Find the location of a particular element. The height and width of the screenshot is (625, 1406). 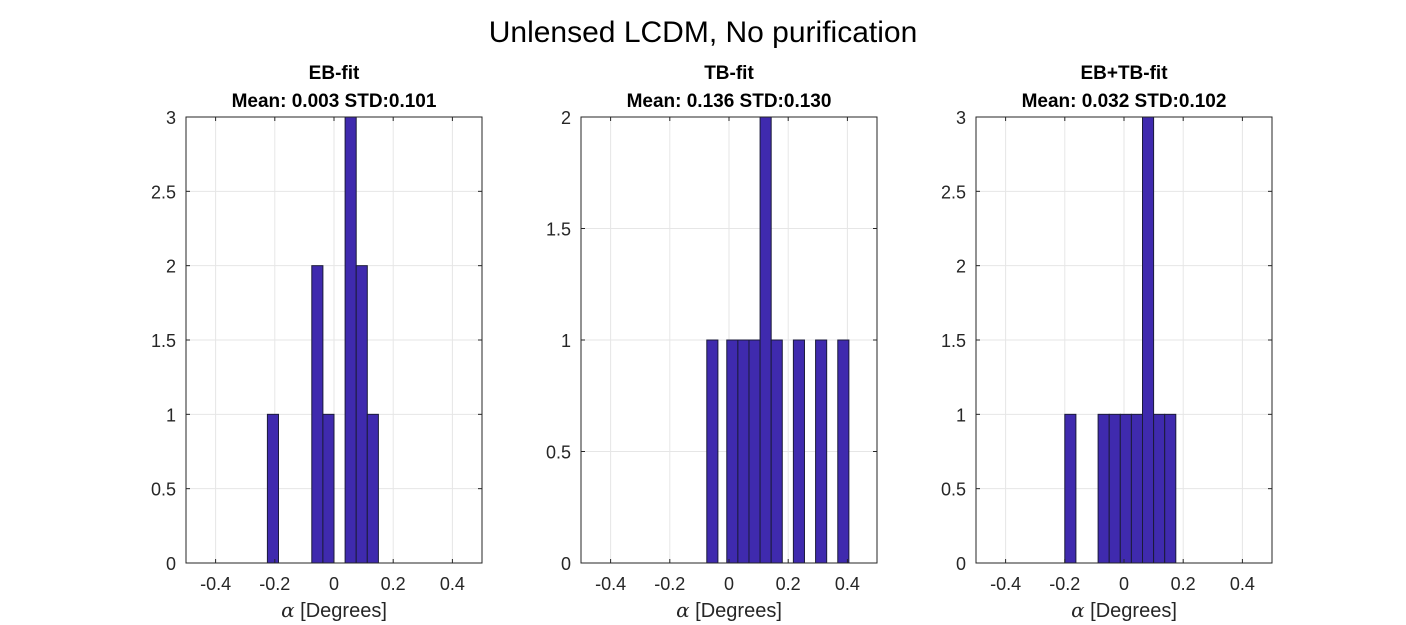

subplot-title: EB-fit is located at coordinates (334, 73).